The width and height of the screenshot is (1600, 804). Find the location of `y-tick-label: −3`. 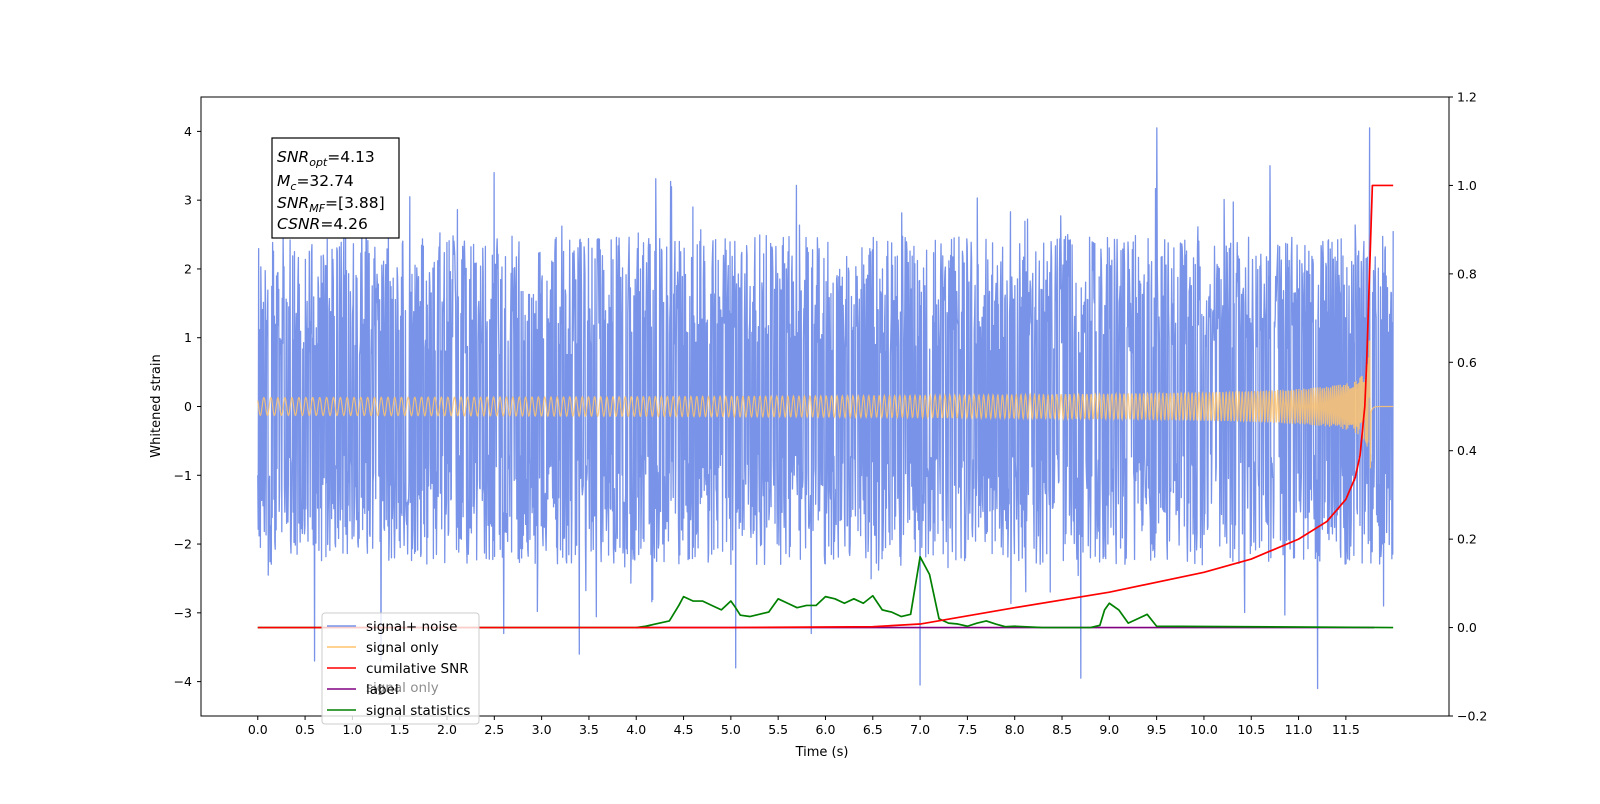

y-tick-label: −3 is located at coordinates (183, 612).